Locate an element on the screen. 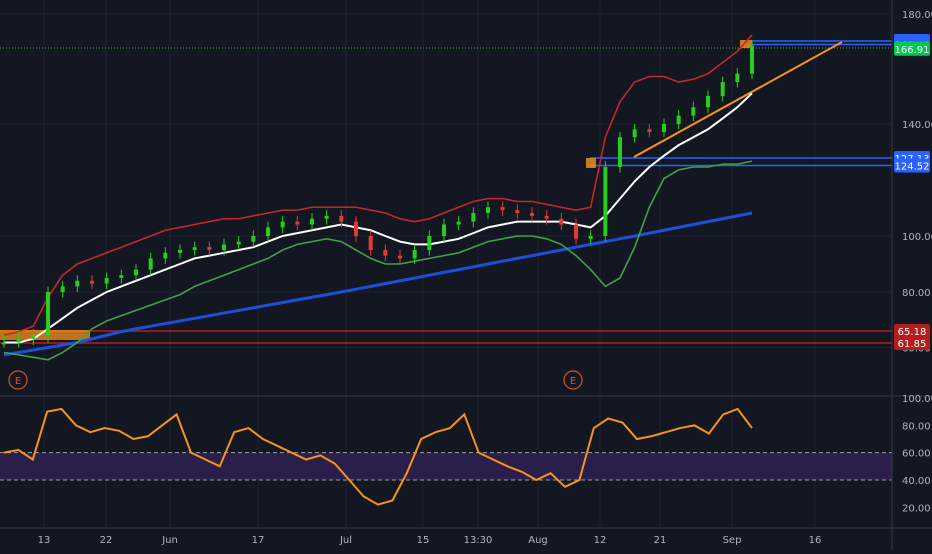  x-tick-label: Jul is located at coordinates (345, 540).